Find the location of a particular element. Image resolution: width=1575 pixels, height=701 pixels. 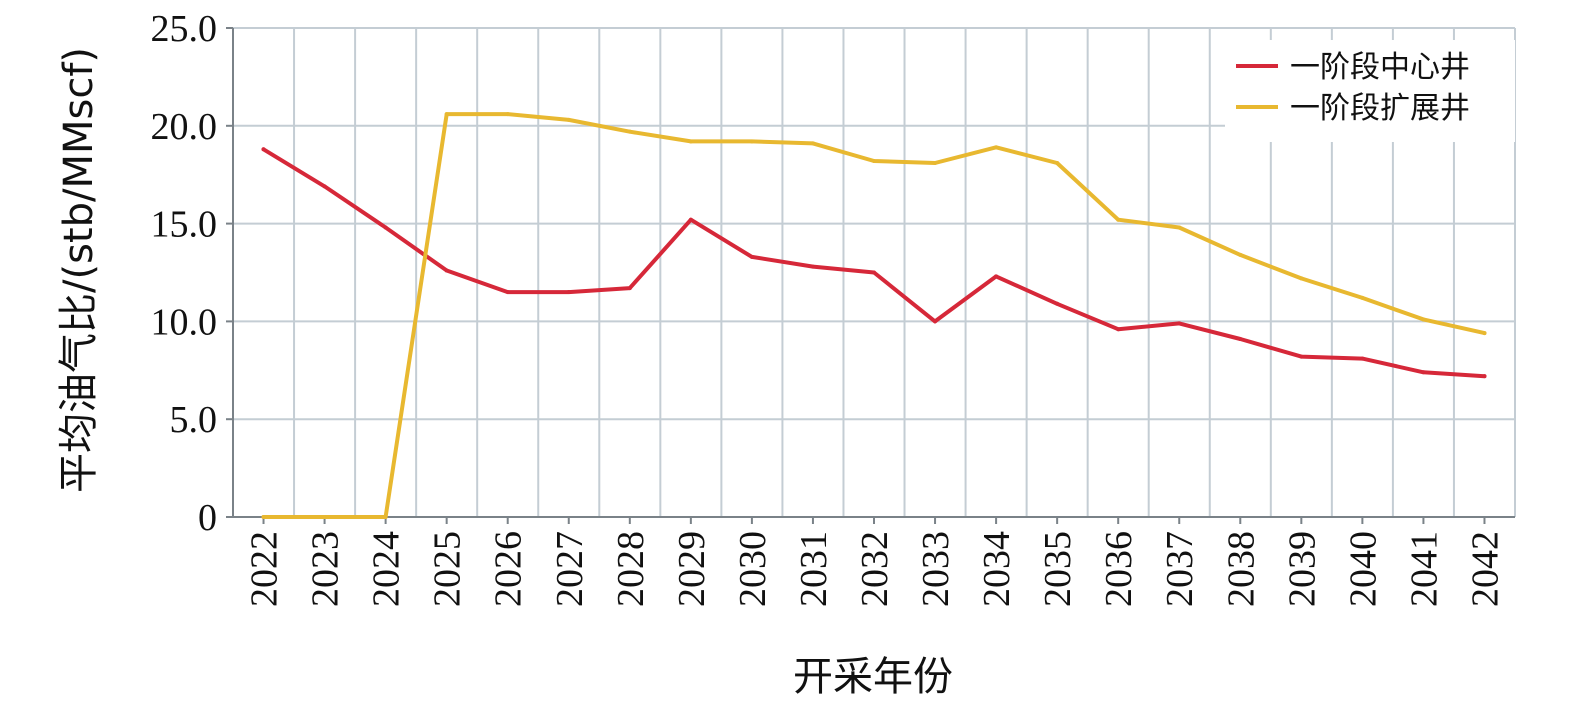

x-tick-label: 2036 is located at coordinates (1119, 569).